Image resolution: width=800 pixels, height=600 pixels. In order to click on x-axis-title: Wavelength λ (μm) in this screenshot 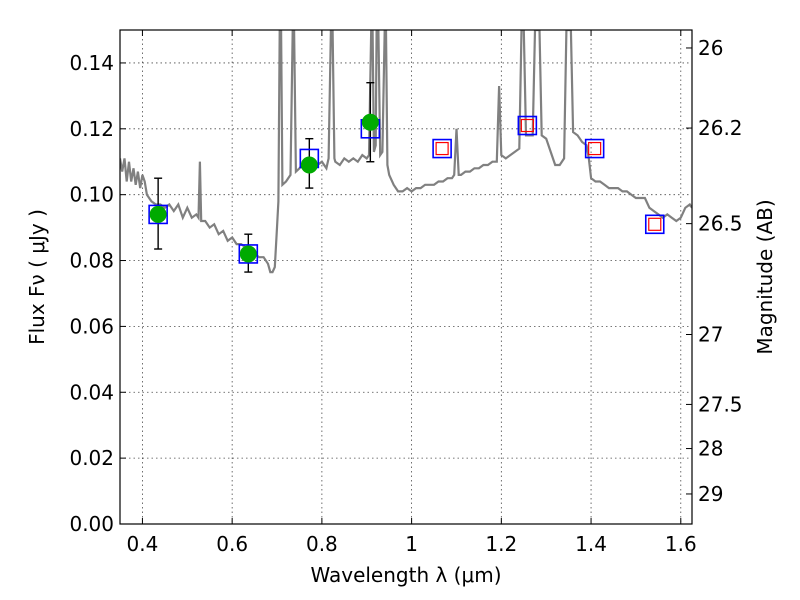, I will do `click(405, 575)`.